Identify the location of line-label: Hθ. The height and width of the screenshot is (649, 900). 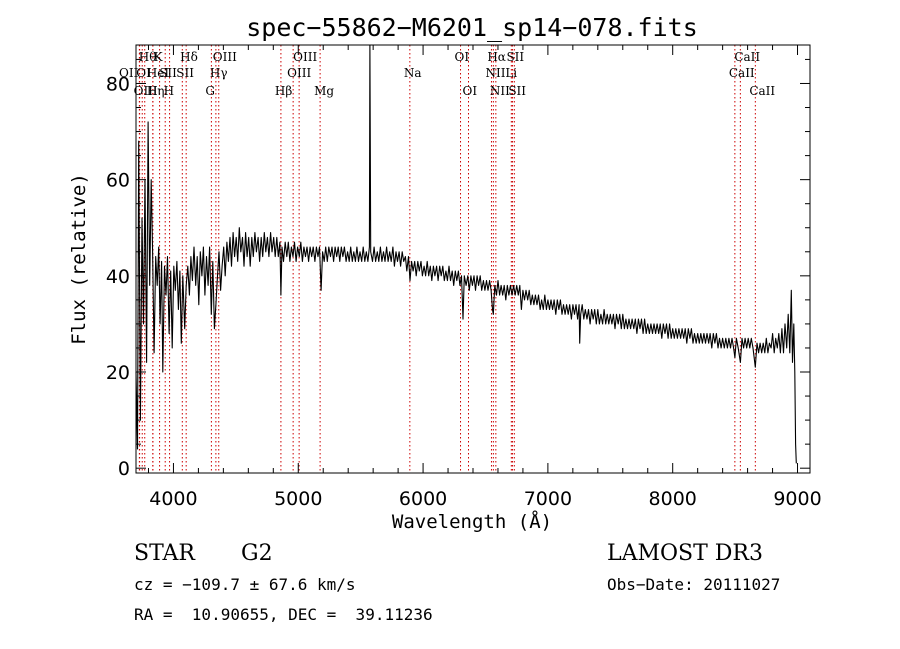
(148, 57).